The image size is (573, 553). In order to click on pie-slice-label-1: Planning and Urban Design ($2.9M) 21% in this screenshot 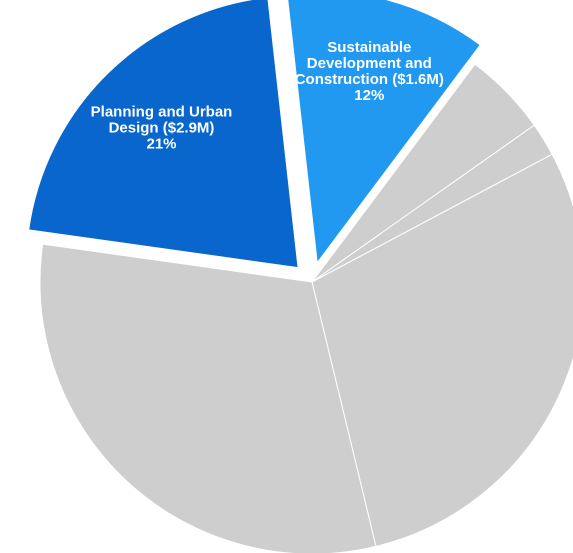, I will do `click(162, 127)`.